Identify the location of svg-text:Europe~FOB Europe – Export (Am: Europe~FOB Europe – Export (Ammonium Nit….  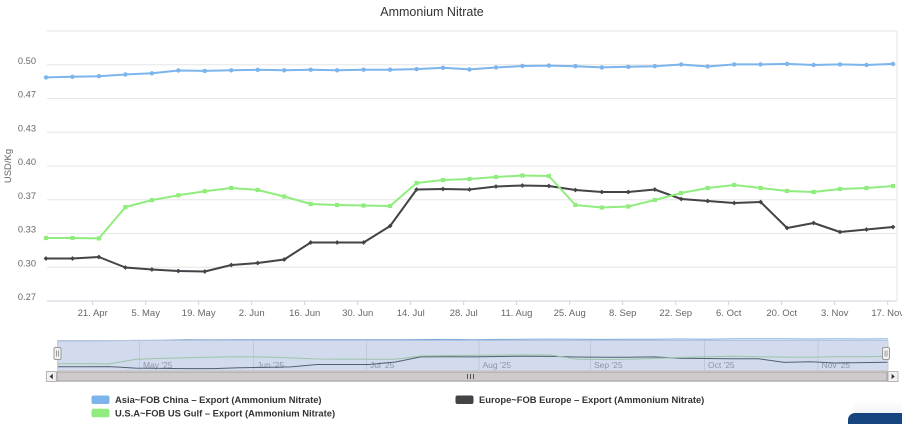
(591, 399).